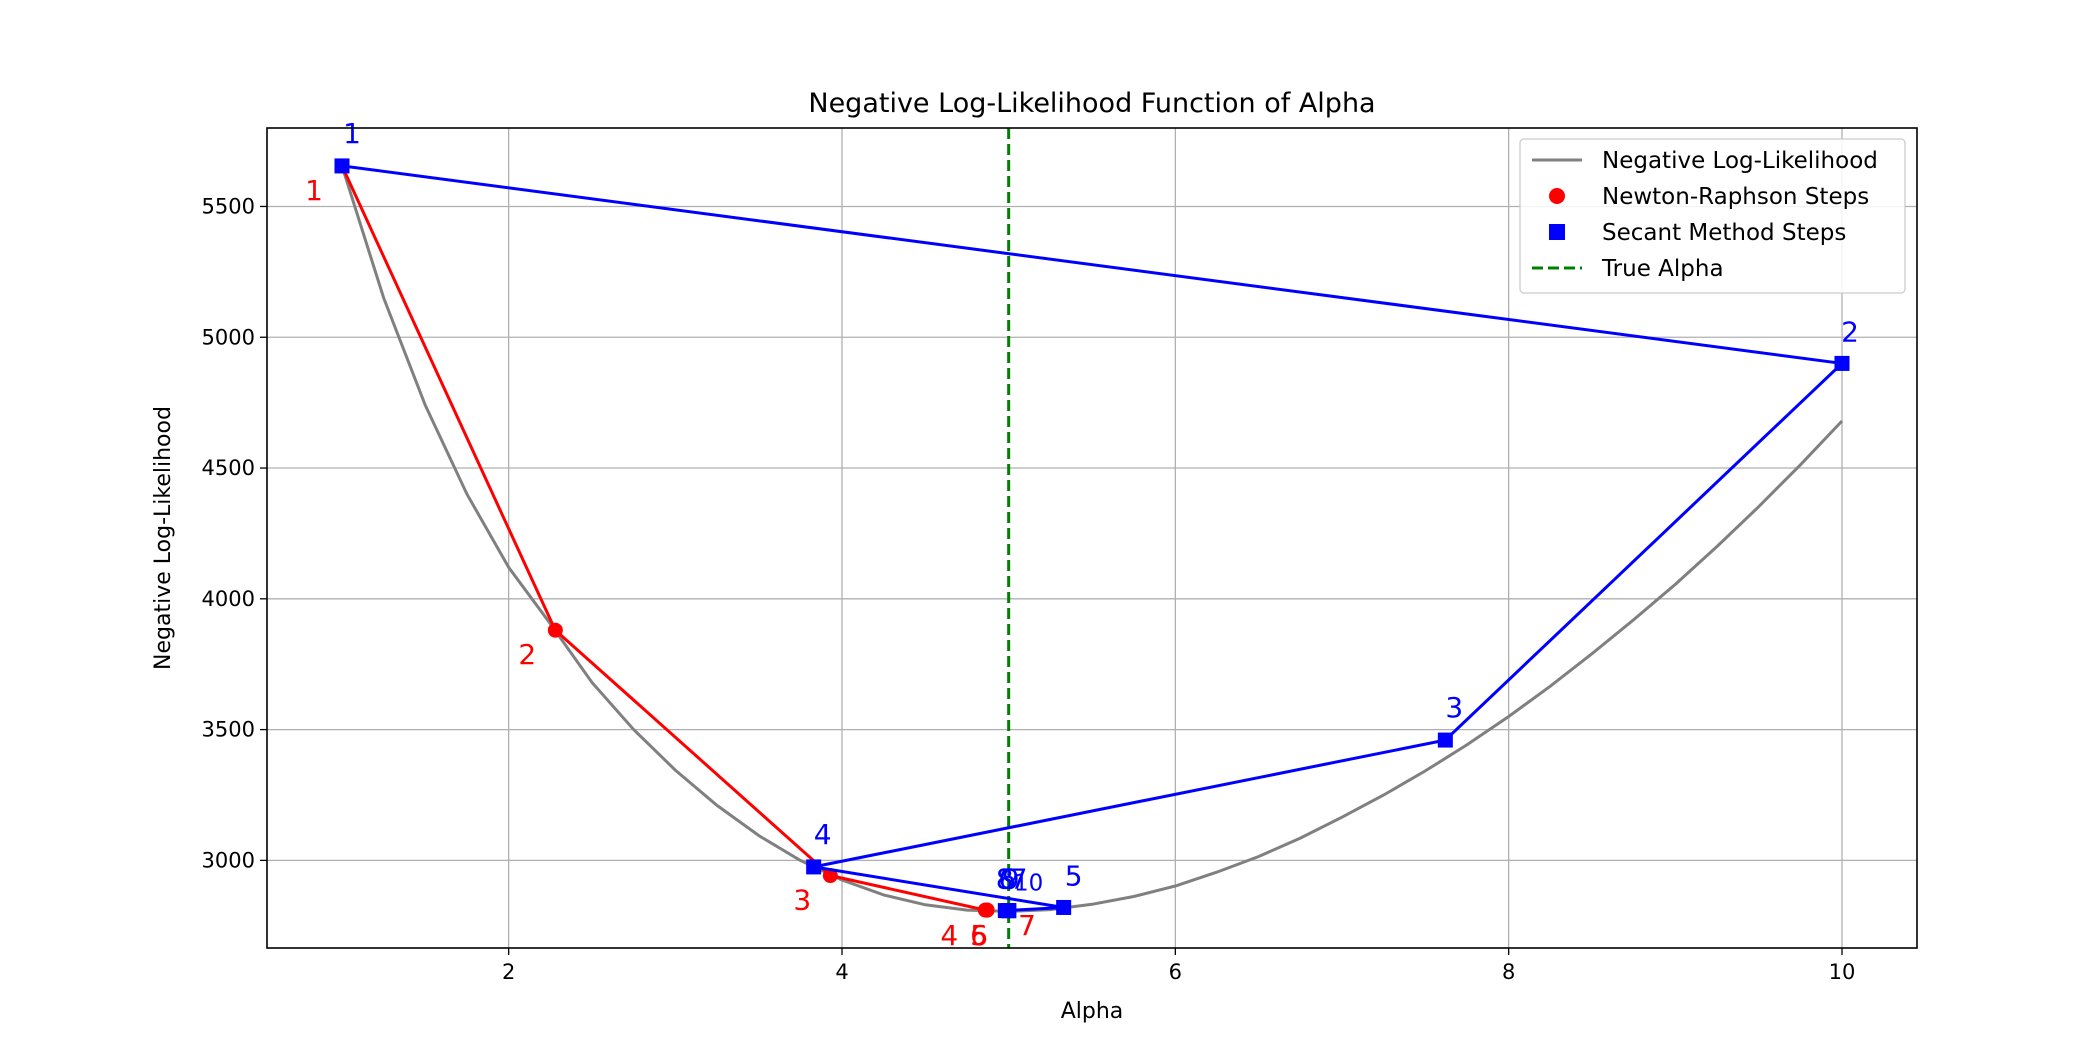  Describe the element at coordinates (1557, 232) in the screenshot. I see `legend-swatch-secant` at that location.